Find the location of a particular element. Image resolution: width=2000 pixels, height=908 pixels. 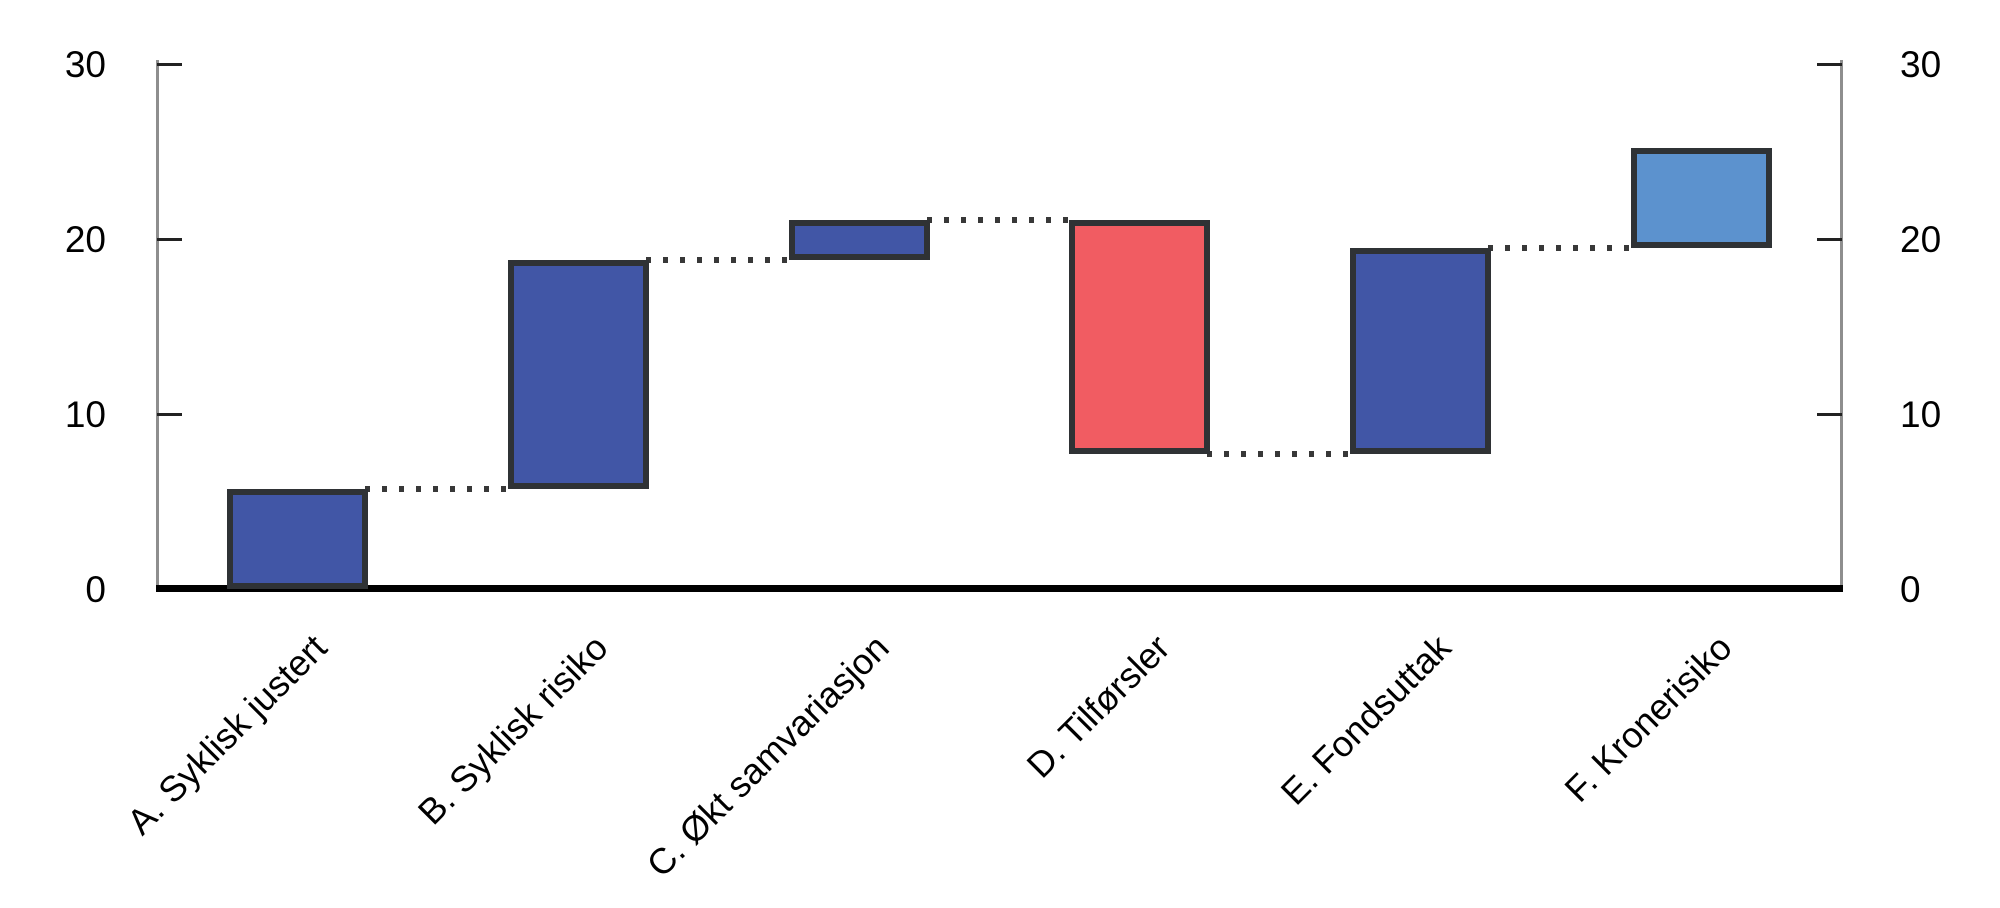

y-tick-label-right-10: 10 is located at coordinates (1921, 414).